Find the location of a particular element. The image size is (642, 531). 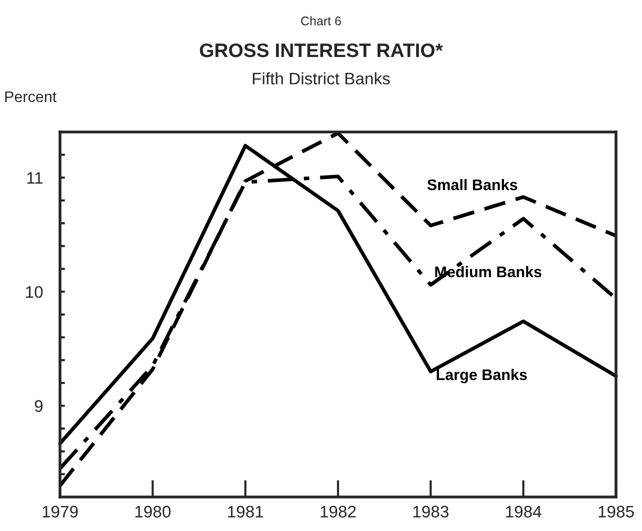

series-label: Small Banks is located at coordinates (472, 184).